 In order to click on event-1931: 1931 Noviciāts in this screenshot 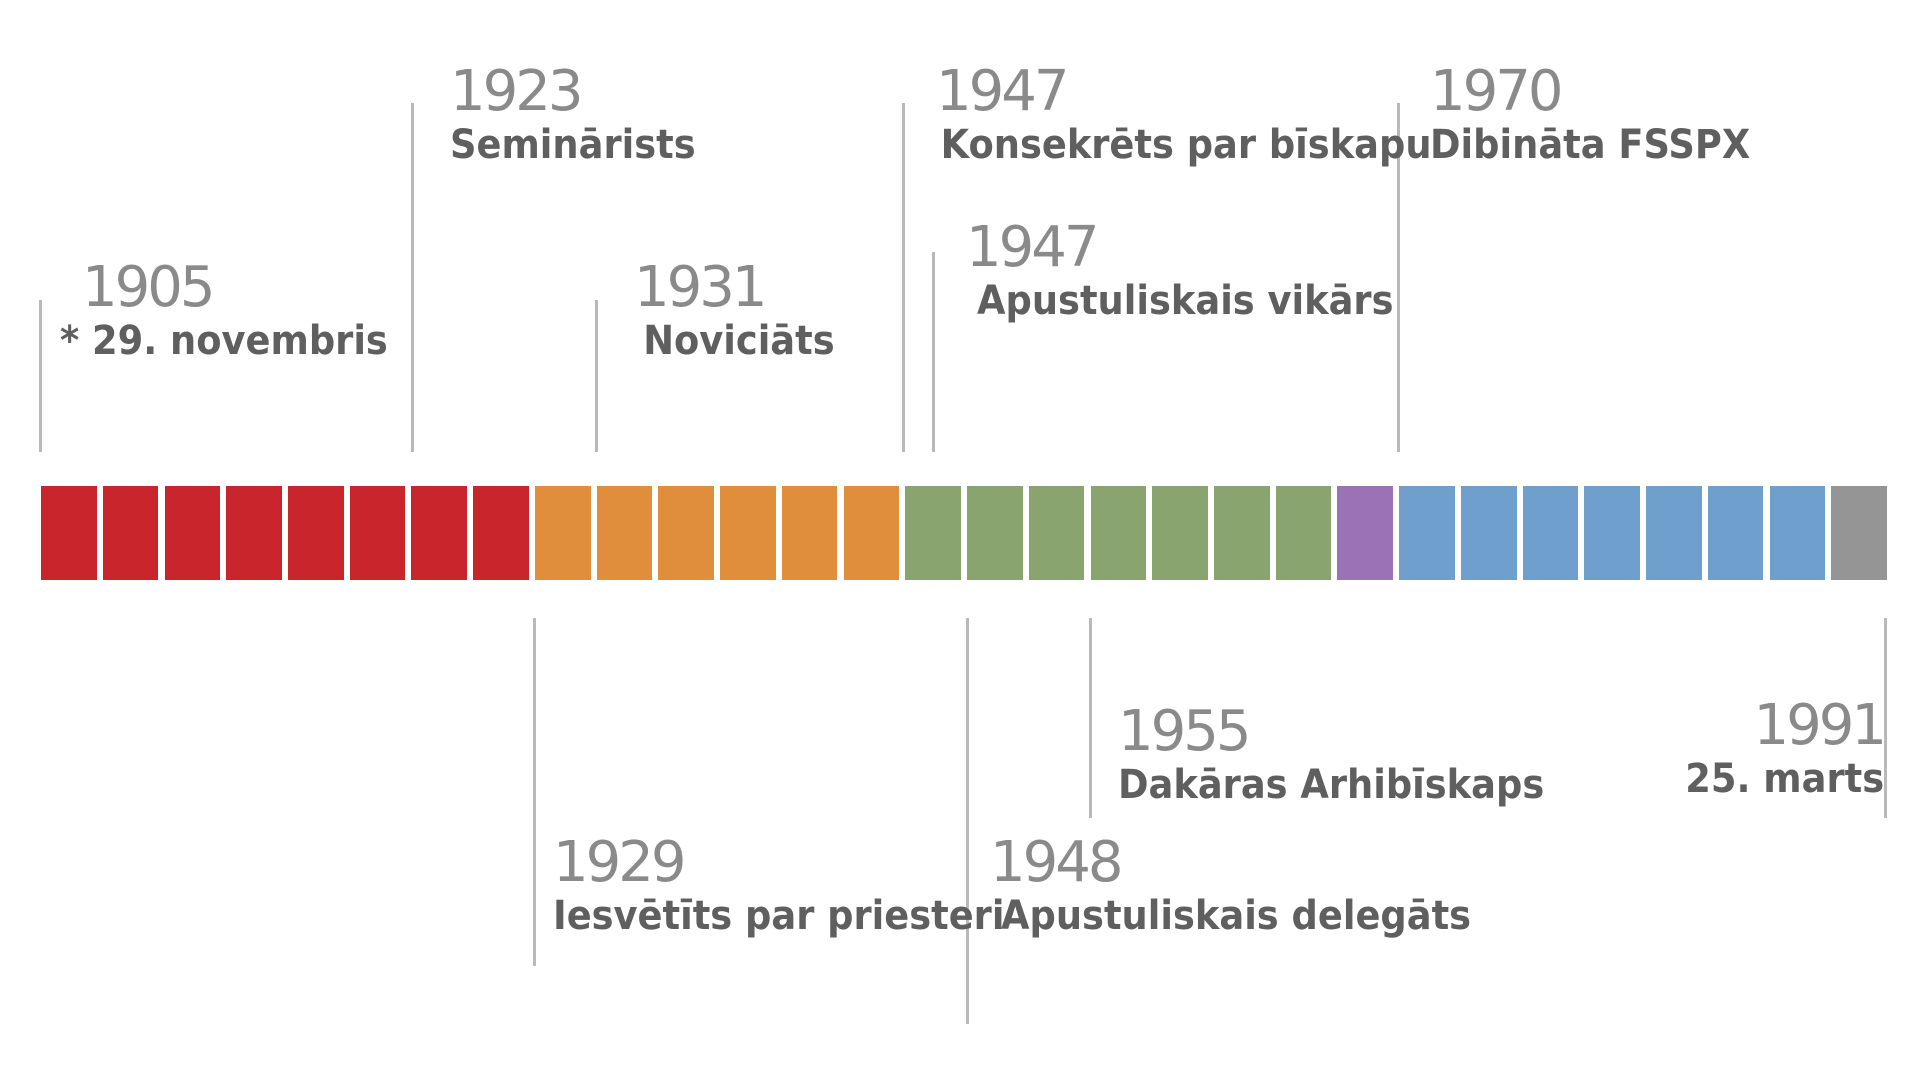, I will do `click(743, 310)`.